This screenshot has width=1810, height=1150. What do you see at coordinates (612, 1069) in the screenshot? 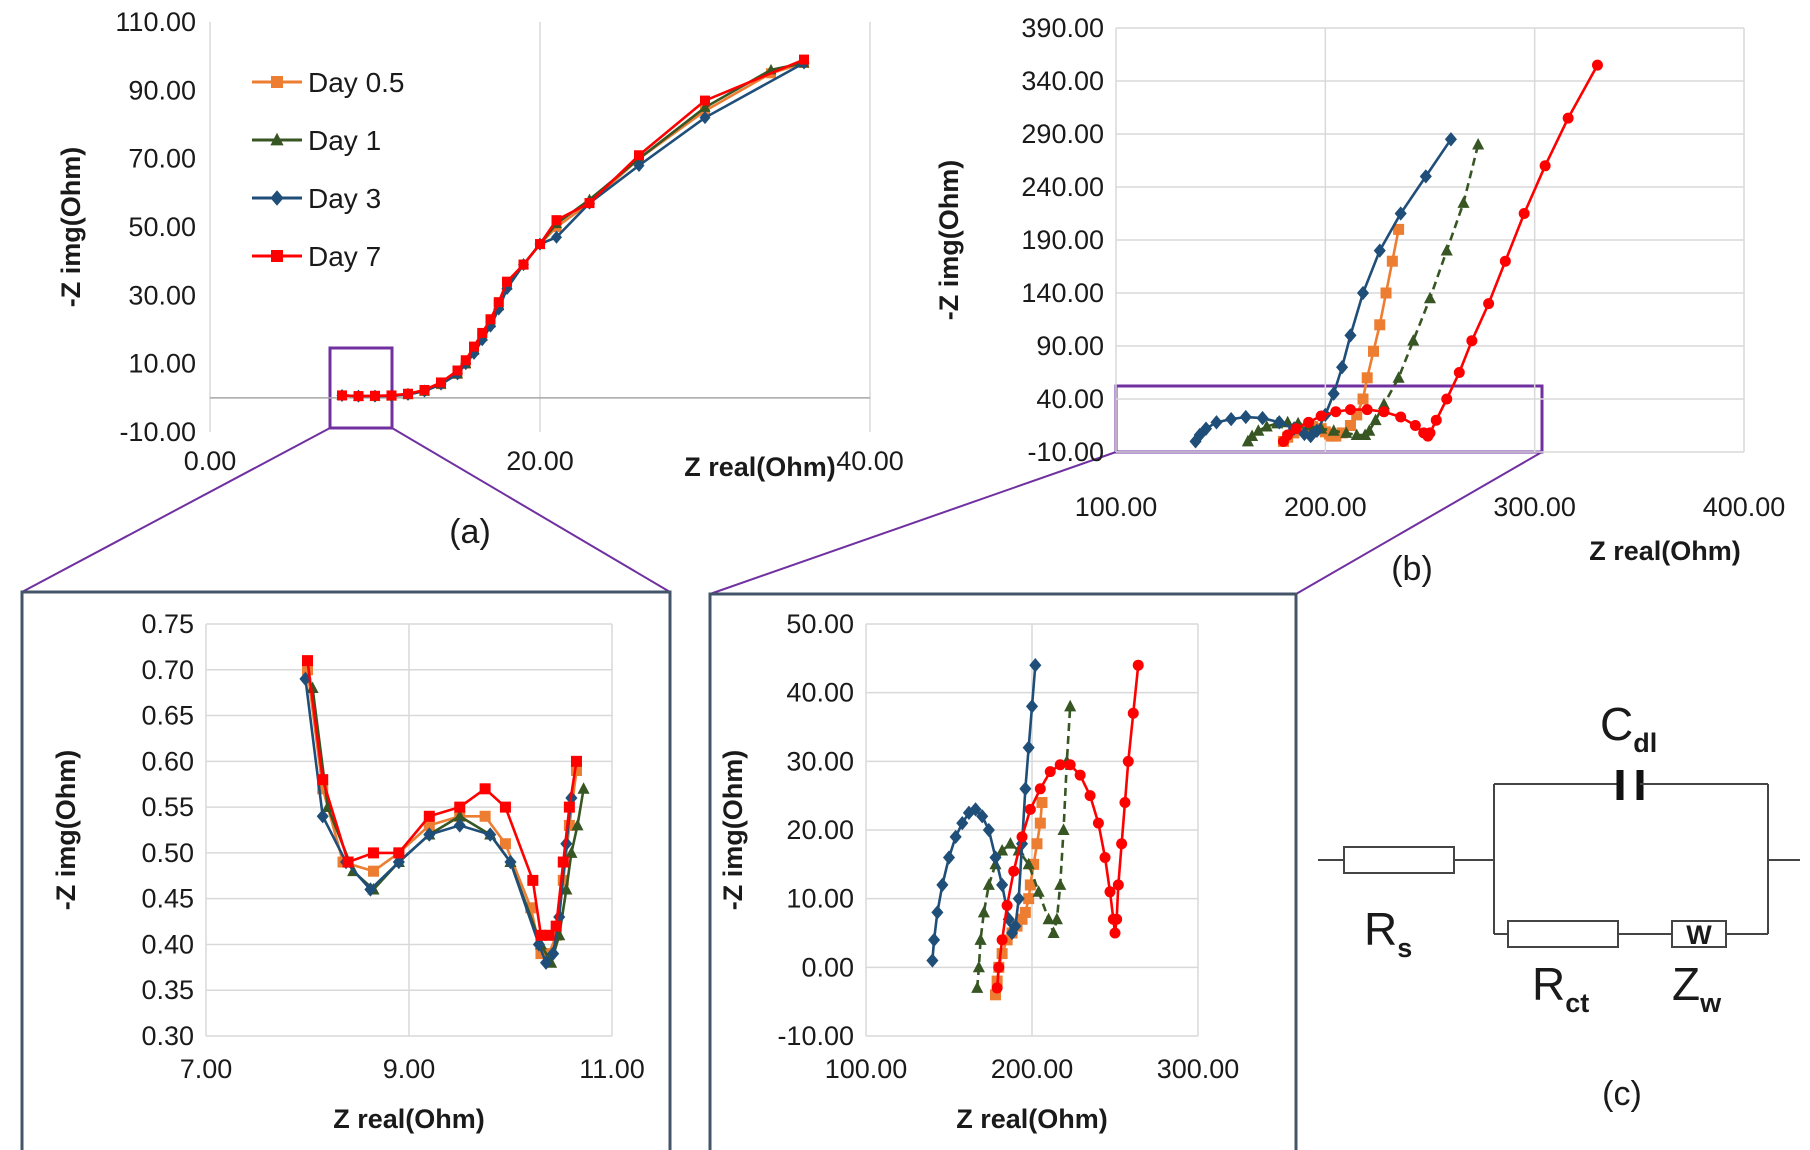
I see `x-tick-label: 11.00` at bounding box center [612, 1069].